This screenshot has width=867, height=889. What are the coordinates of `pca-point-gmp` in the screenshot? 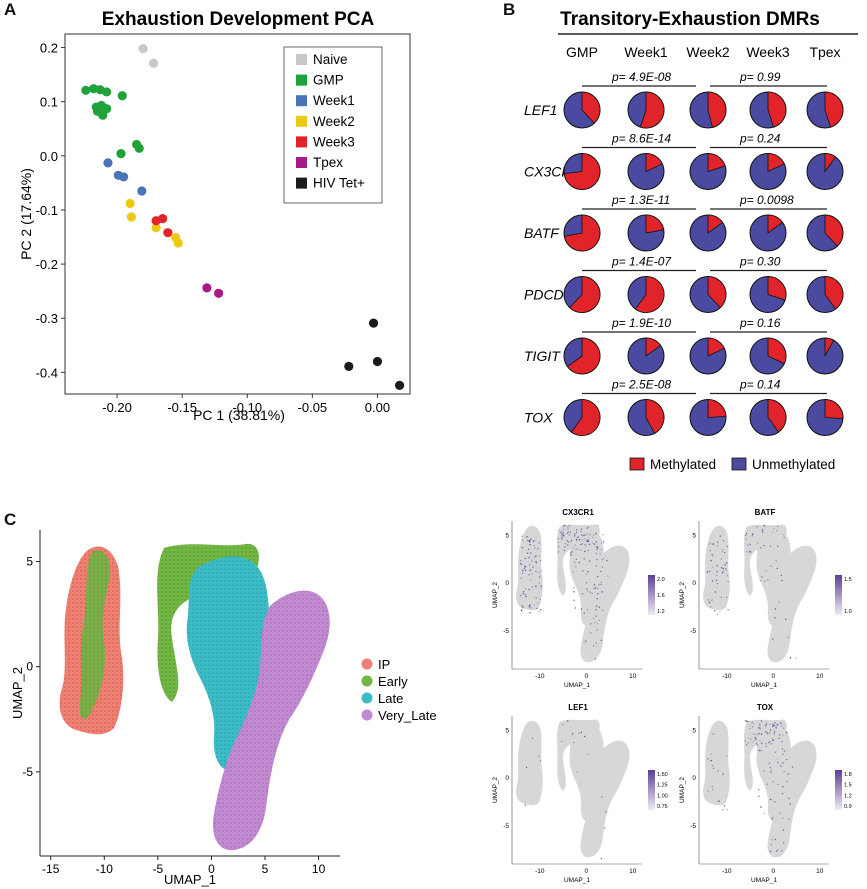 It's located at (107, 92).